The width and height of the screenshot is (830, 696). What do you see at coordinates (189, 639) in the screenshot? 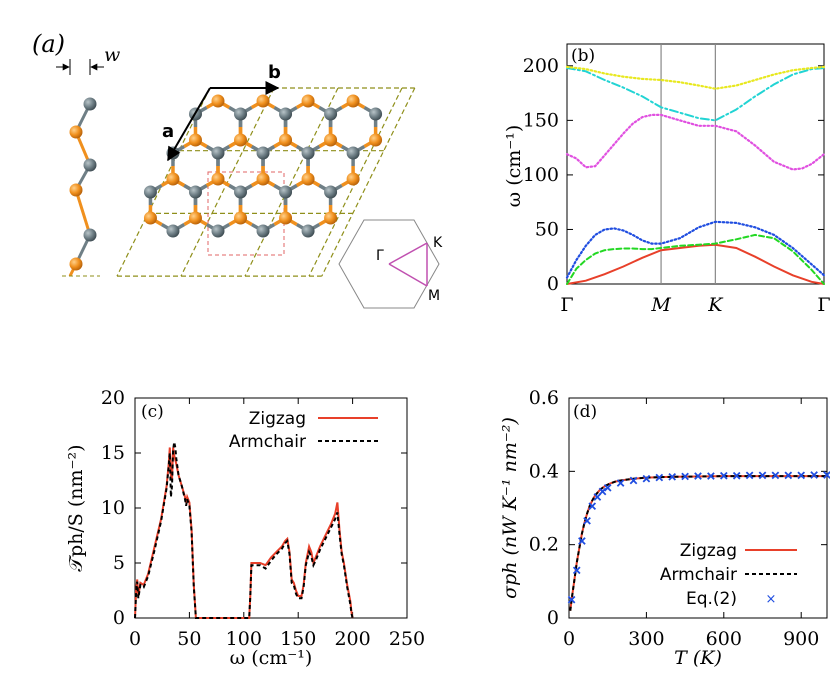
I see `x-tick-label: 50` at bounding box center [189, 639].